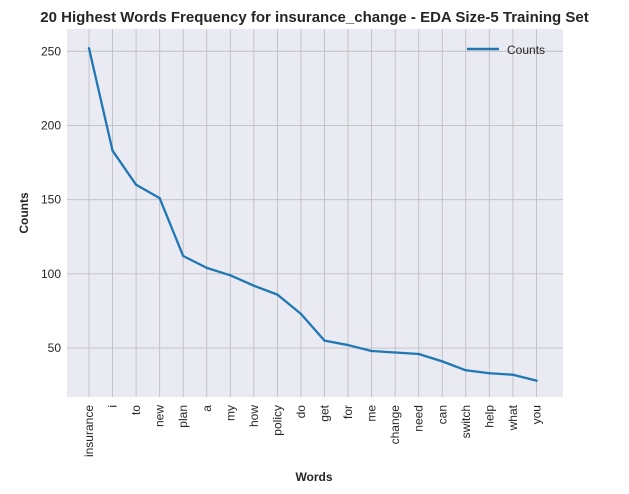 This screenshot has width=629, height=494. I want to click on x-tick-label: plan, so click(183, 416).